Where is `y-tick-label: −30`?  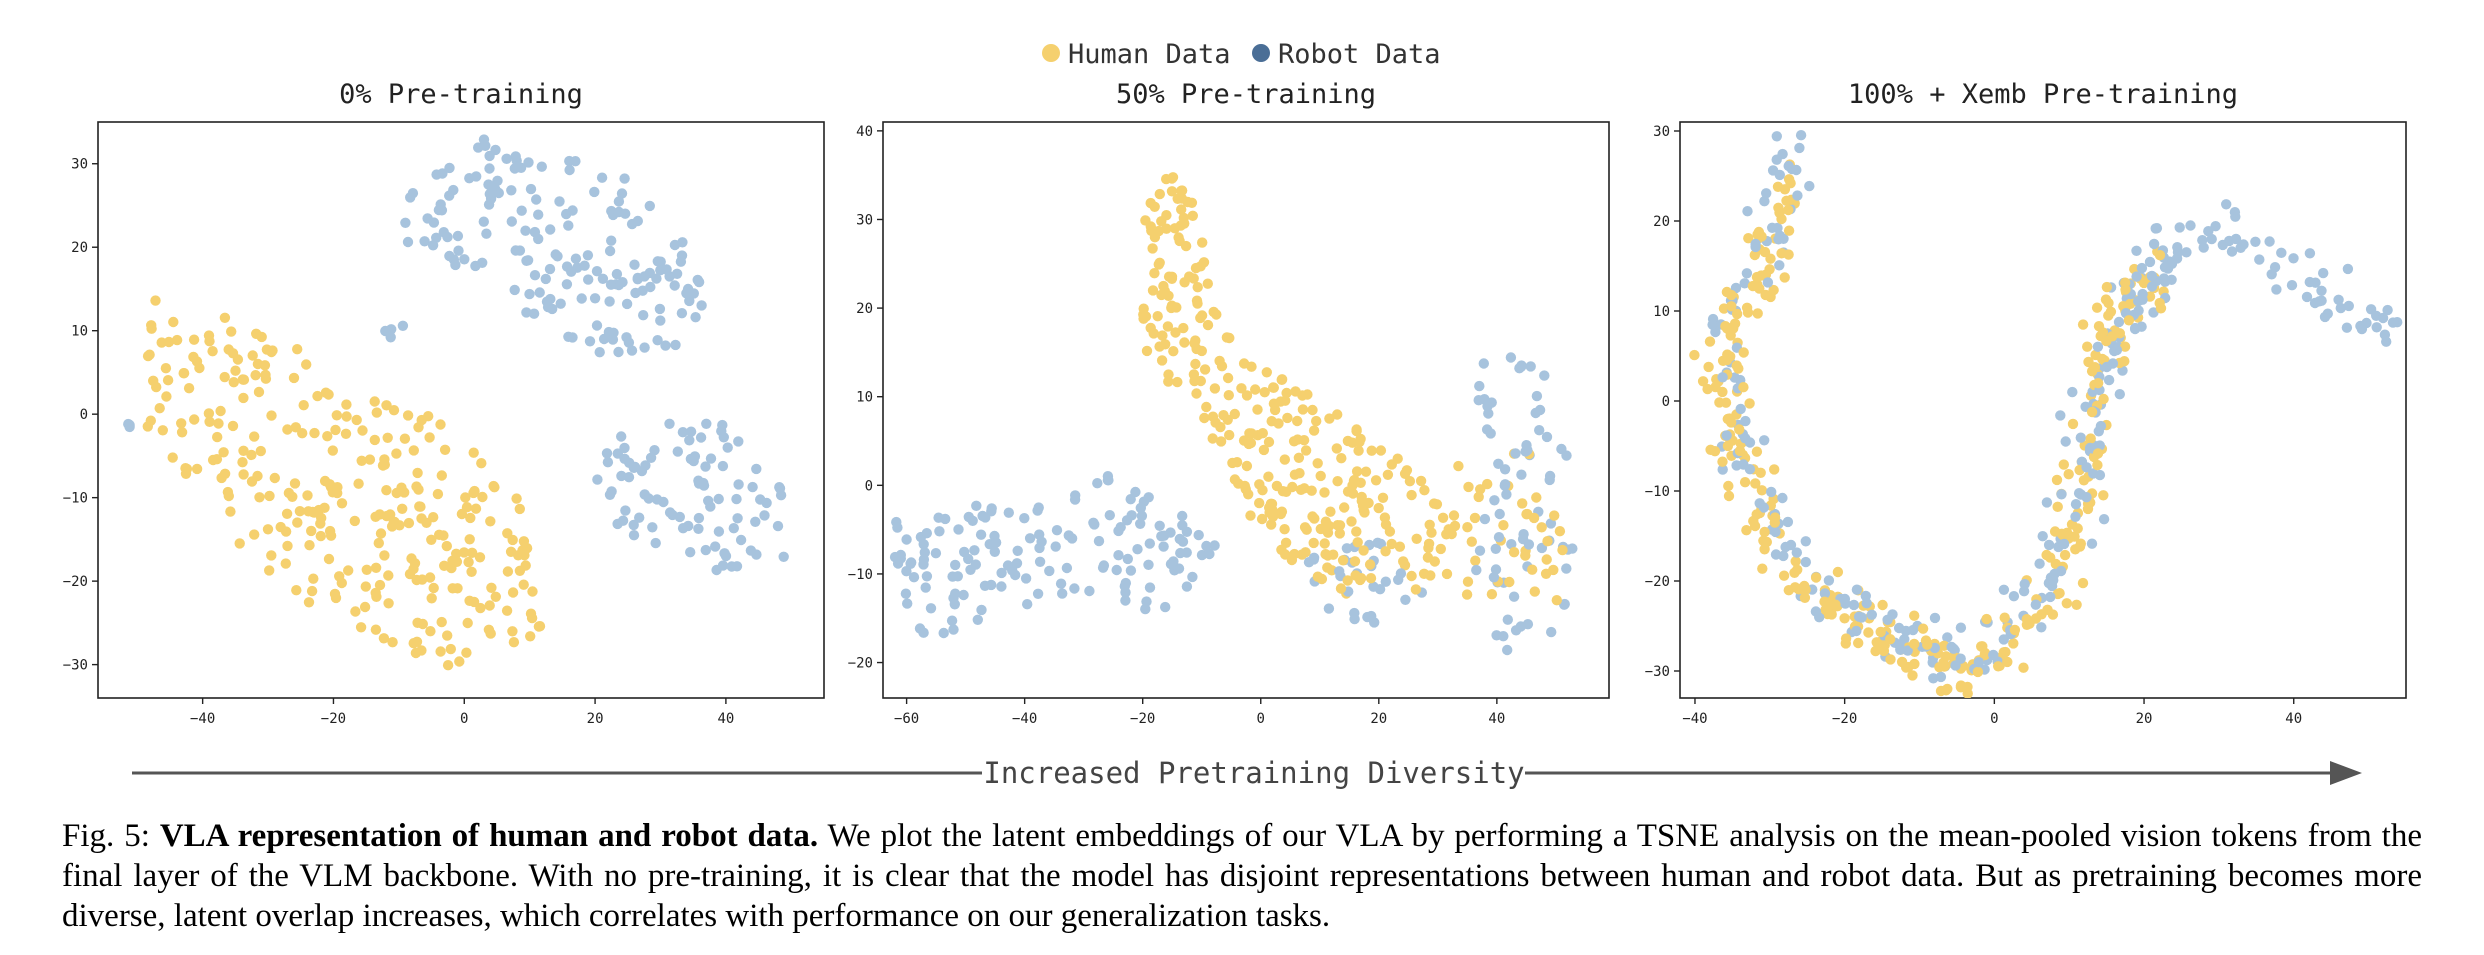 y-tick-label: −30 is located at coordinates (1657, 672).